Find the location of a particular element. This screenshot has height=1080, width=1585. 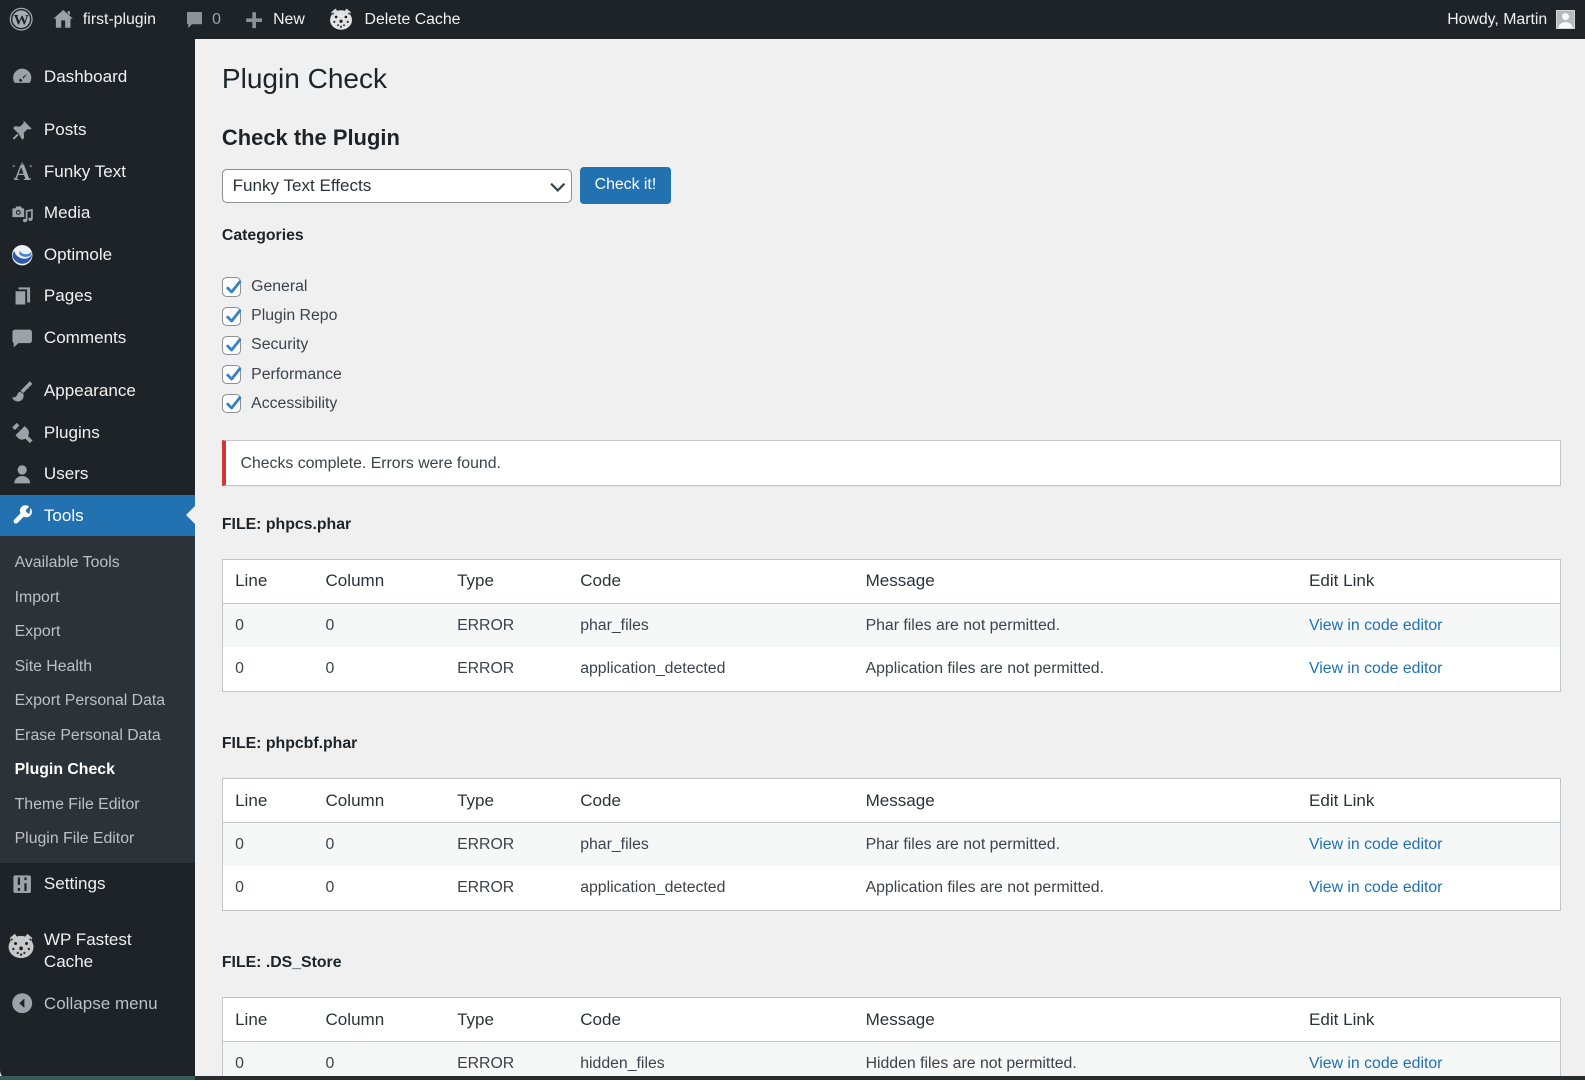

svg-text: A is located at coordinates (22, 172).